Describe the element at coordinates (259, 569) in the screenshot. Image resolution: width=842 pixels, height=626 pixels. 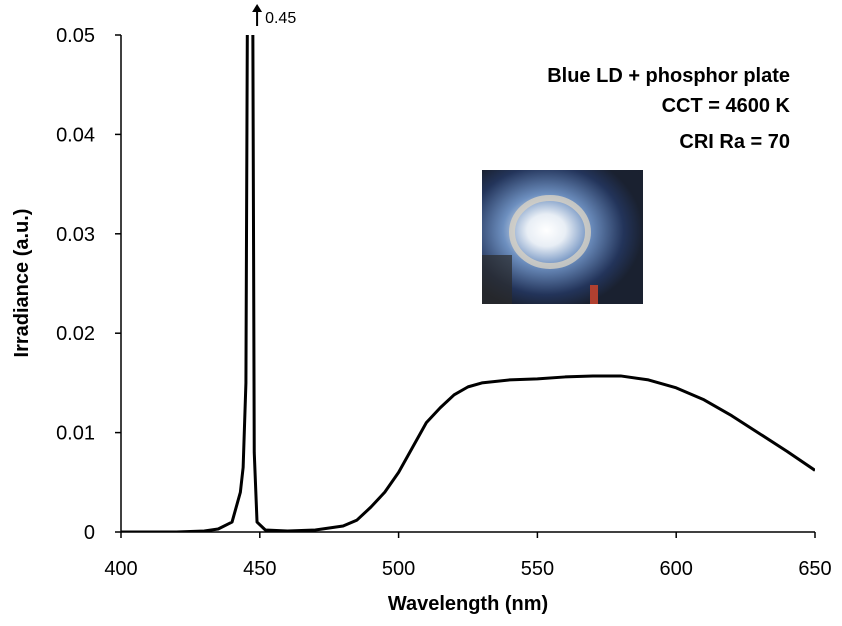
I see `x-tick-label: 450` at that location.